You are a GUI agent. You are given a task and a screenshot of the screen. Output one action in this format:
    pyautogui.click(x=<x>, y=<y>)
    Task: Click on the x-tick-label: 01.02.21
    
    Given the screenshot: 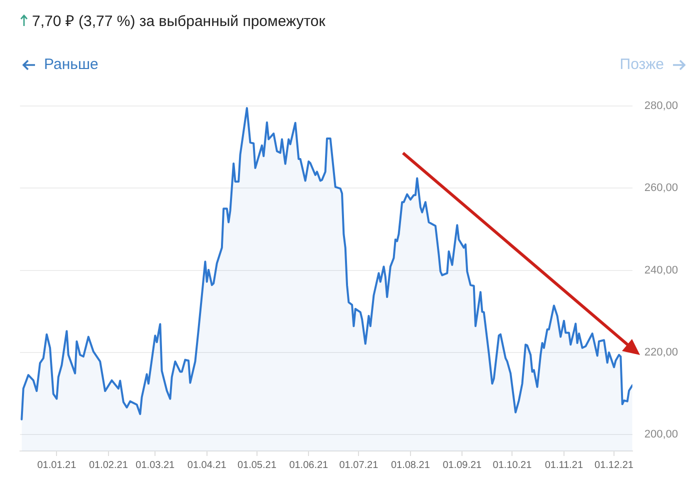 What is the action you would take?
    pyautogui.click(x=108, y=465)
    